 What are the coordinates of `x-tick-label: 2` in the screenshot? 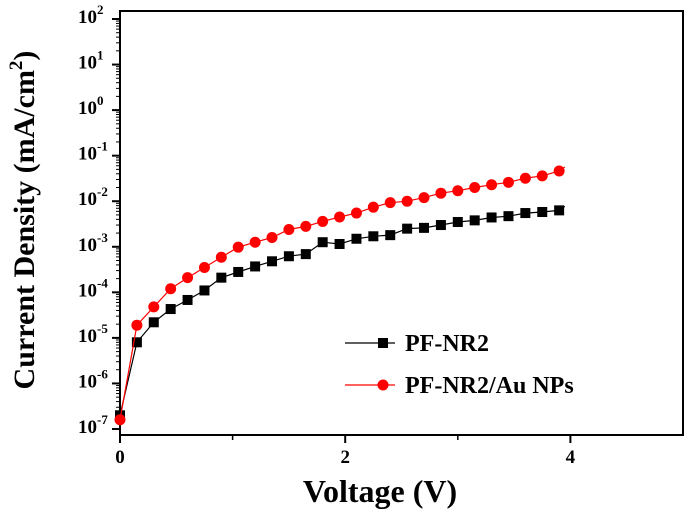 It's located at (345, 457).